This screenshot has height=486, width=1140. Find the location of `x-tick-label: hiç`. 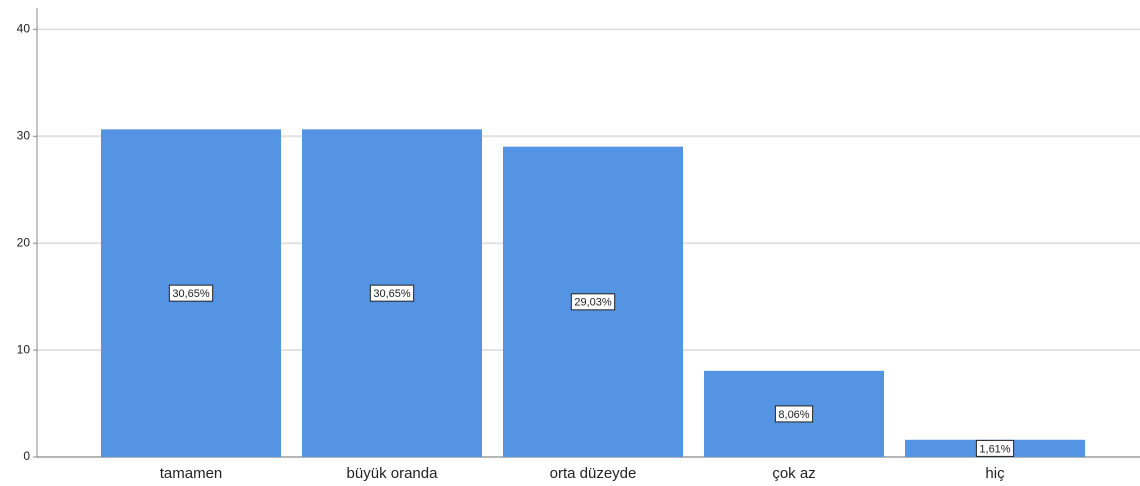

x-tick-label: hiç is located at coordinates (995, 473).